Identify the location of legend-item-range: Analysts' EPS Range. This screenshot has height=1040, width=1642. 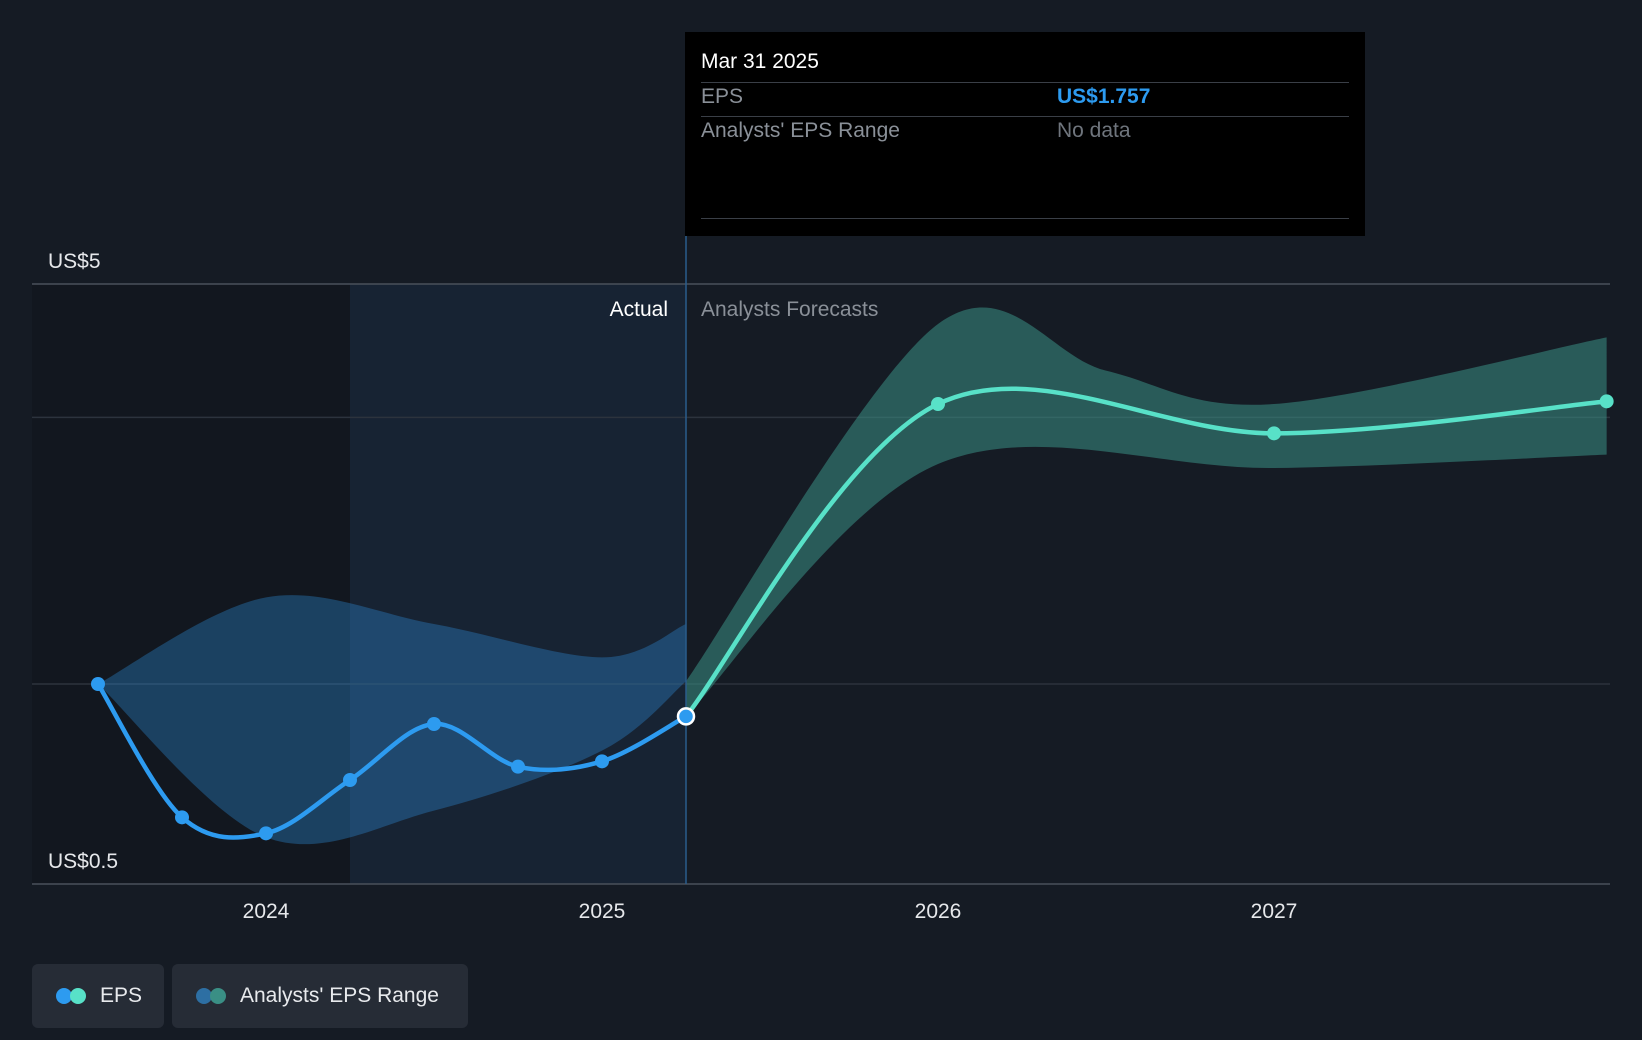
(320, 996).